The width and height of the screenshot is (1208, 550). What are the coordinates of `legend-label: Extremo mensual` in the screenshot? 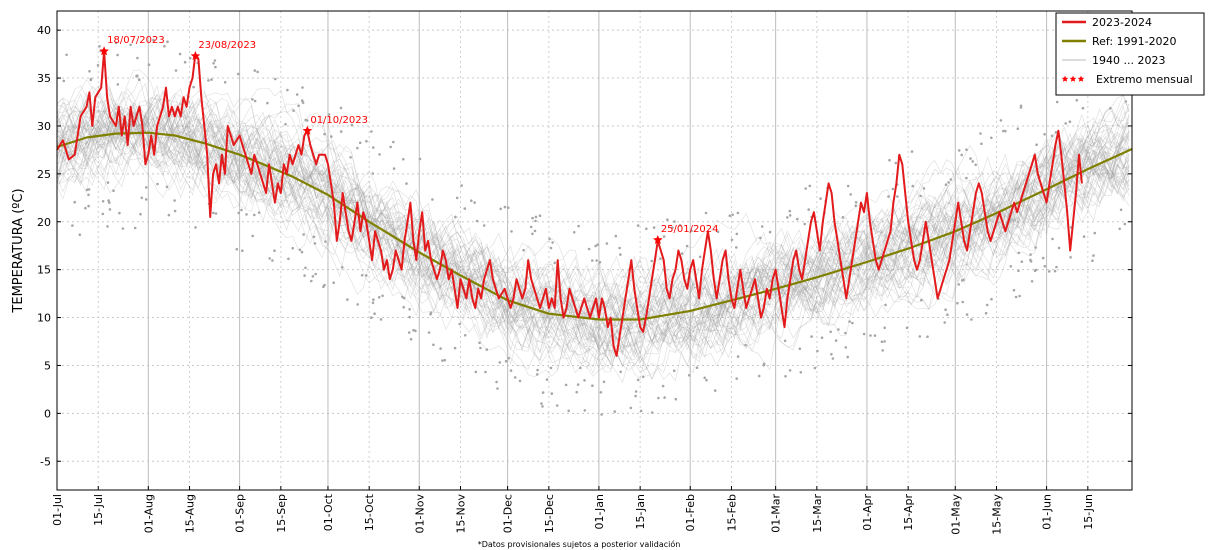 It's located at (1144, 79).